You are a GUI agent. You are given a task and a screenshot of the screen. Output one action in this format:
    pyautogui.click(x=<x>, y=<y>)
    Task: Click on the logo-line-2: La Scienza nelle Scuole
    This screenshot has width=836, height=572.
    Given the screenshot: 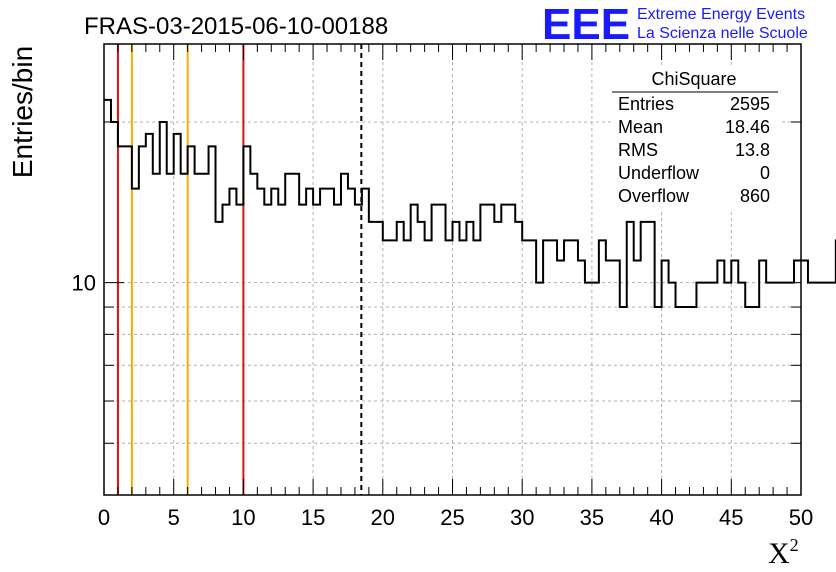 What is the action you would take?
    pyautogui.click(x=722, y=33)
    